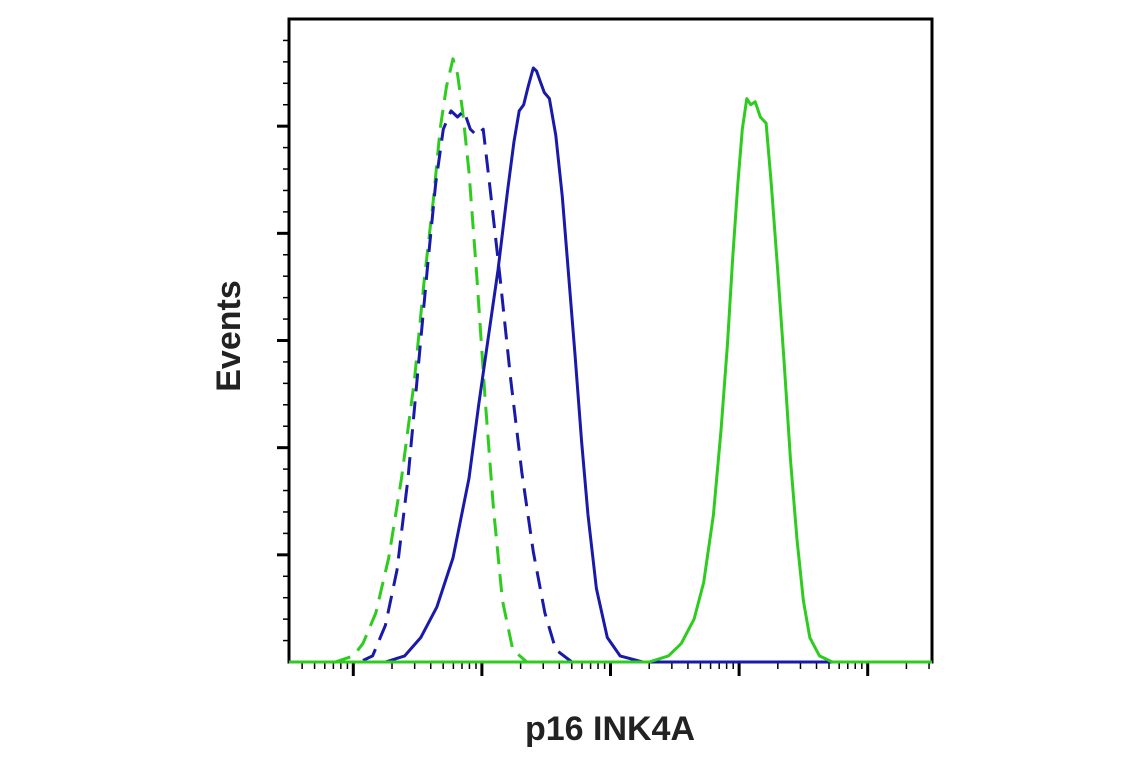  I want to click on y-axis-title: Events, so click(229, 336).